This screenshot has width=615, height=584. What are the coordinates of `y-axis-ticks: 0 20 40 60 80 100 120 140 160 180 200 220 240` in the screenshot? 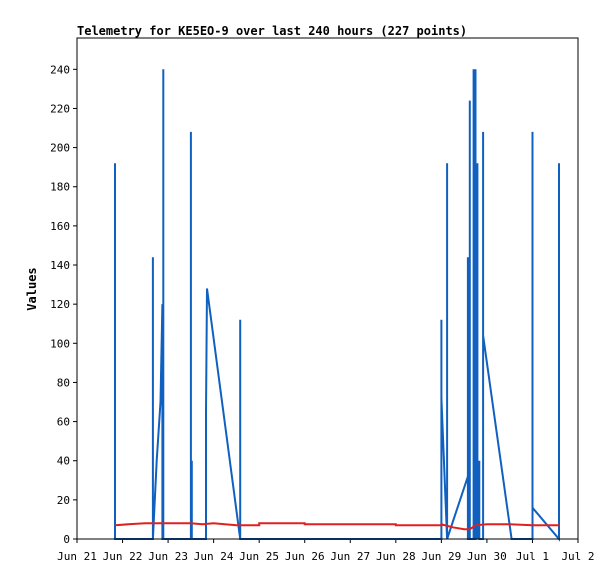 It's located at (63, 304).